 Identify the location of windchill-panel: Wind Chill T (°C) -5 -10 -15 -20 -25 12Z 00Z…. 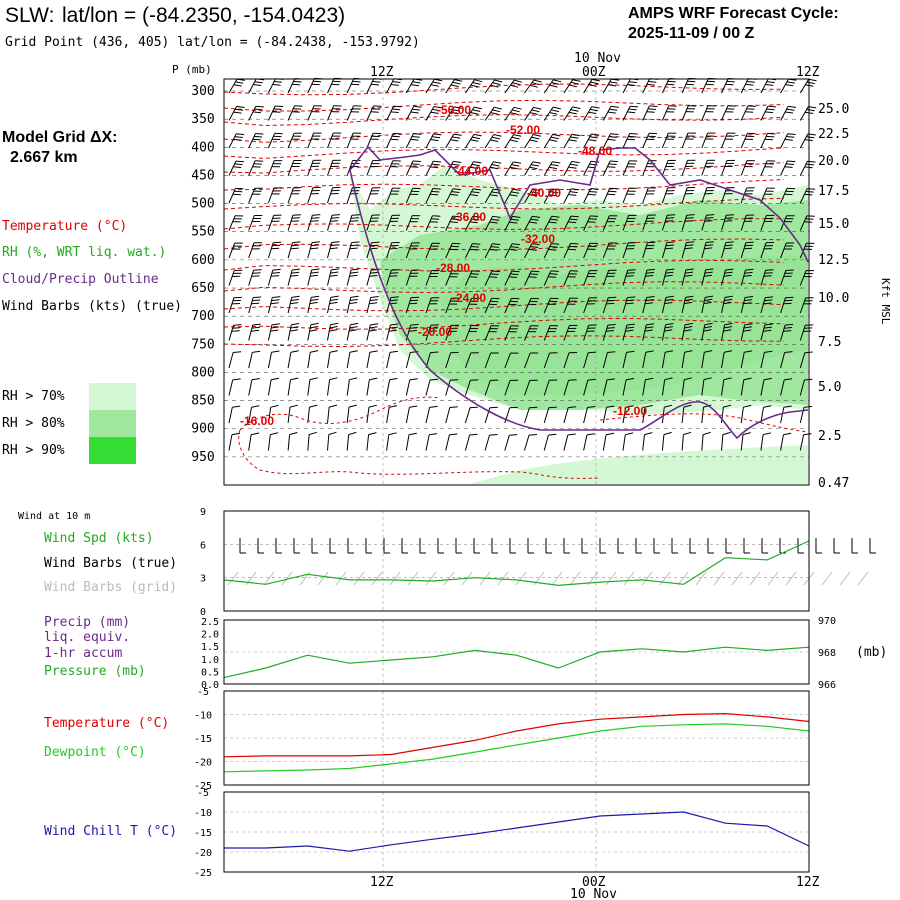
(432, 844).